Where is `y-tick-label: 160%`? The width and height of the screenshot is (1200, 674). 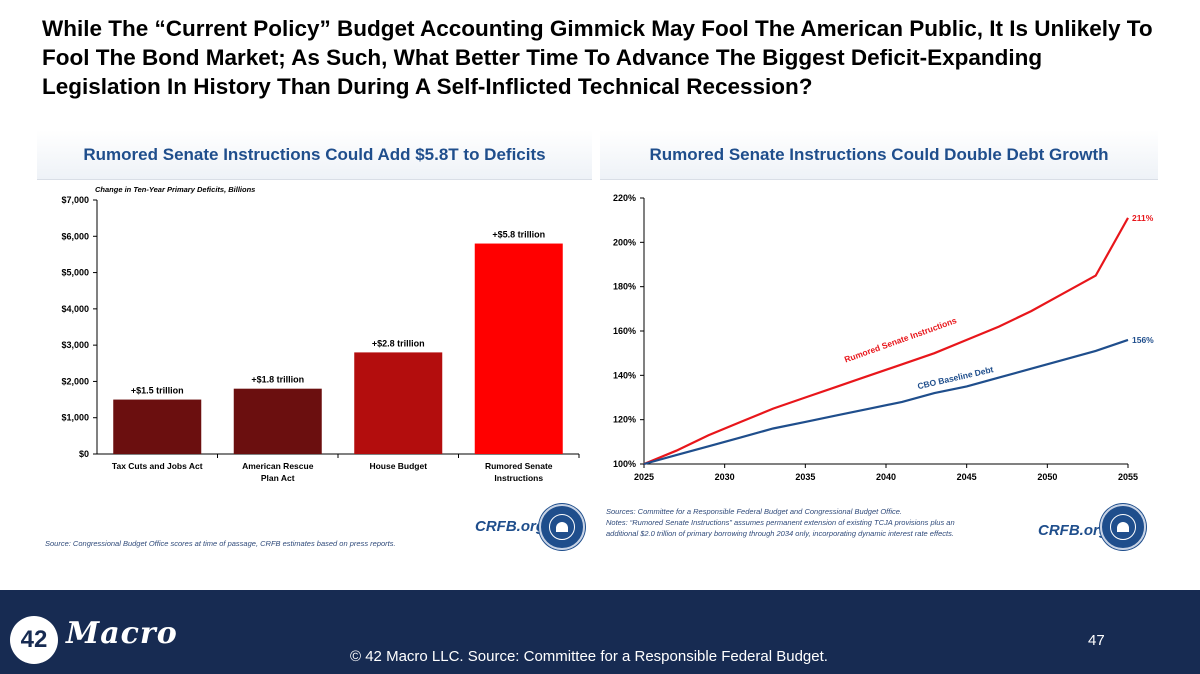
y-tick-label: 160% is located at coordinates (624, 331).